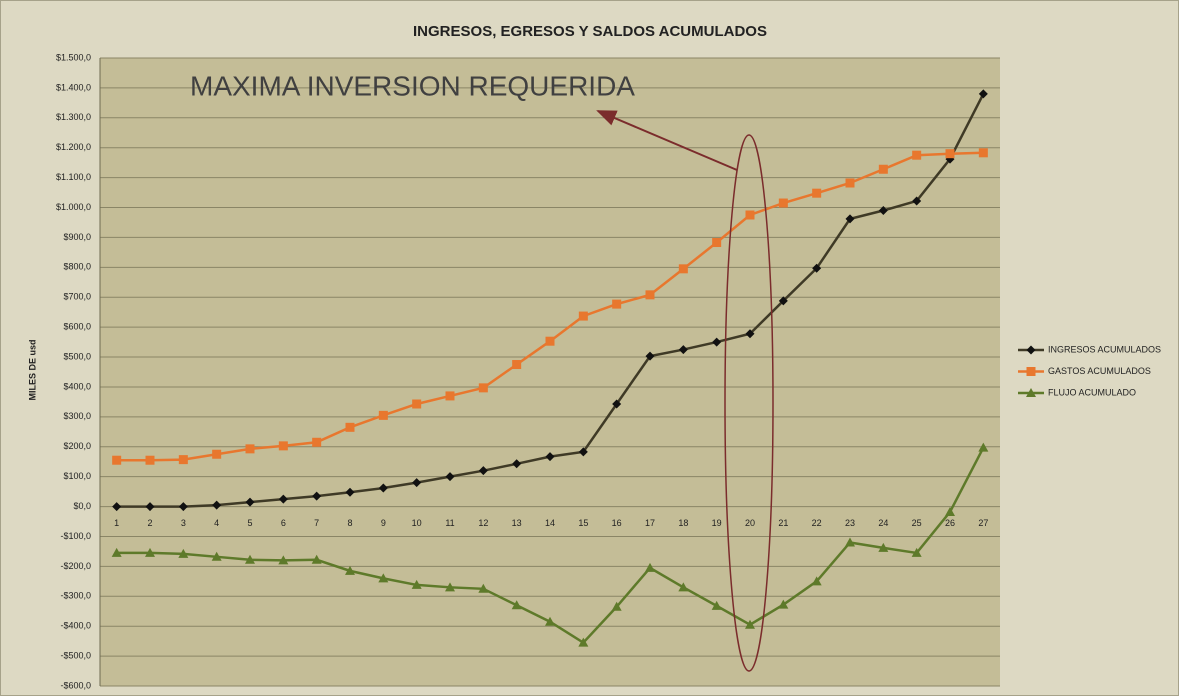 This screenshot has height=696, width=1179. Describe the element at coordinates (667, 140) in the screenshot. I see `annotation-arrow` at that location.